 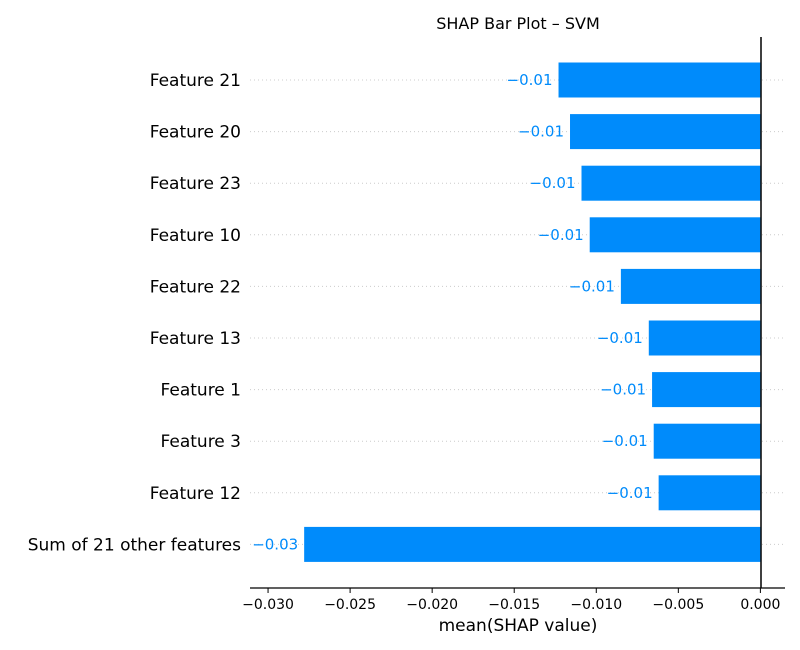 What do you see at coordinates (432, 605) in the screenshot?
I see `x-tick-label: −0.020` at bounding box center [432, 605].